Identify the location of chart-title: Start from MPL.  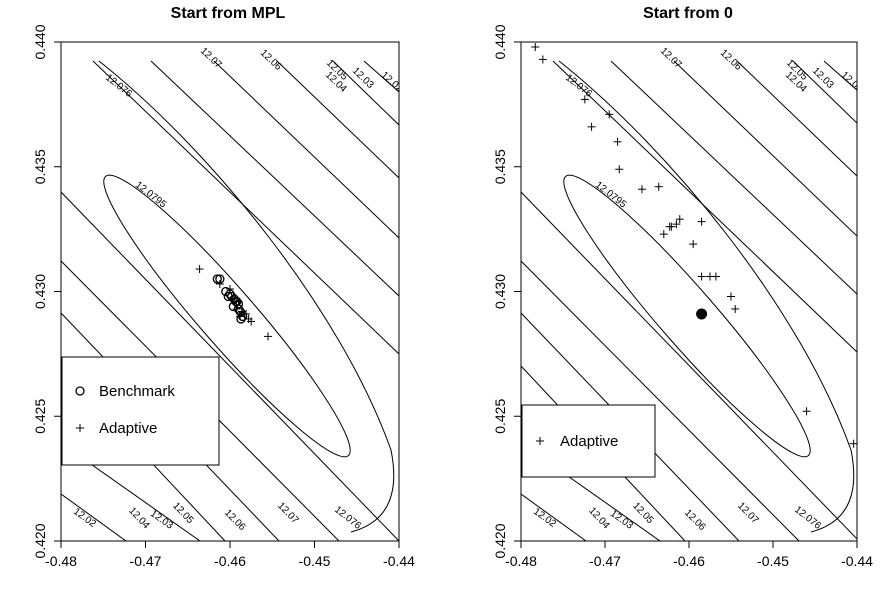
(228, 13).